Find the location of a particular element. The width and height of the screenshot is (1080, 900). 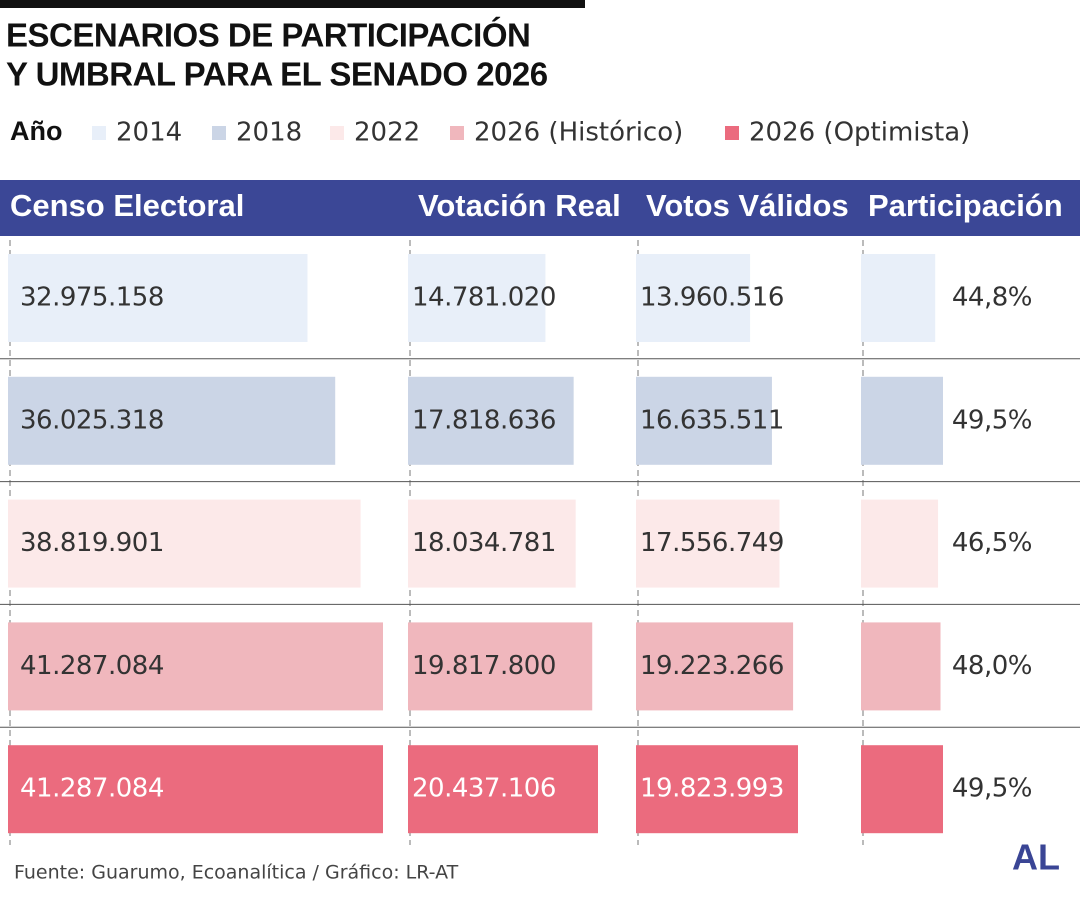

legend-title: Año is located at coordinates (36, 131).